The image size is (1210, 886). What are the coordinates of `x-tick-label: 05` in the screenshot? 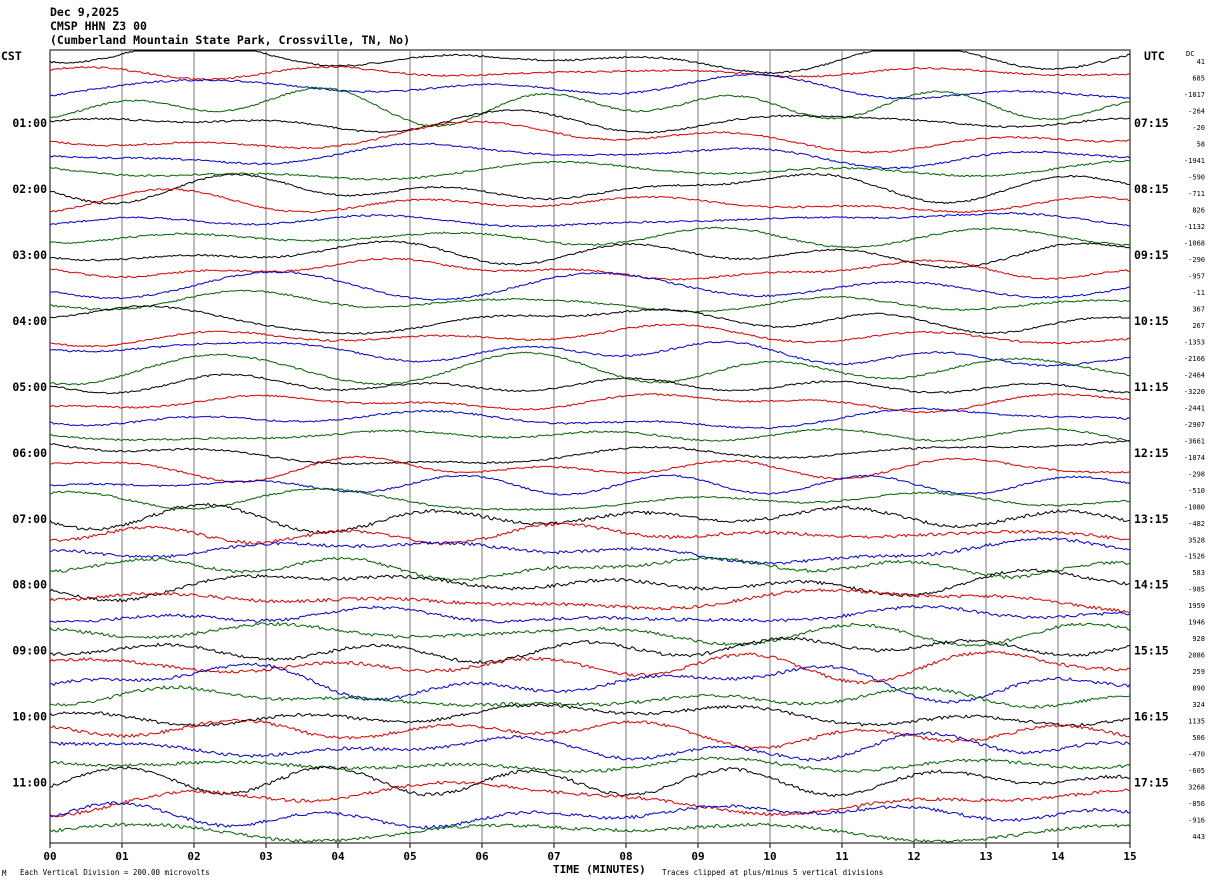 It's located at (409, 856).